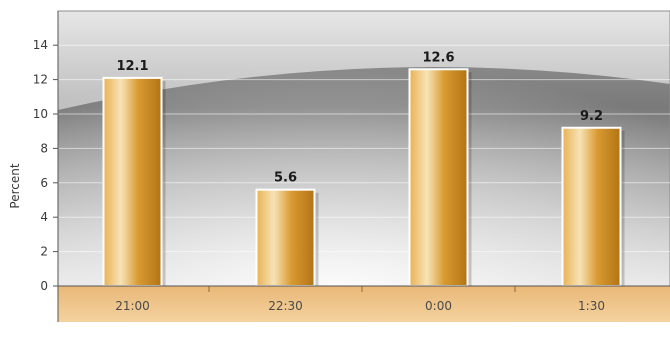 The width and height of the screenshot is (670, 348). Describe the element at coordinates (44, 183) in the screenshot. I see `y-tick-label: 6` at that location.